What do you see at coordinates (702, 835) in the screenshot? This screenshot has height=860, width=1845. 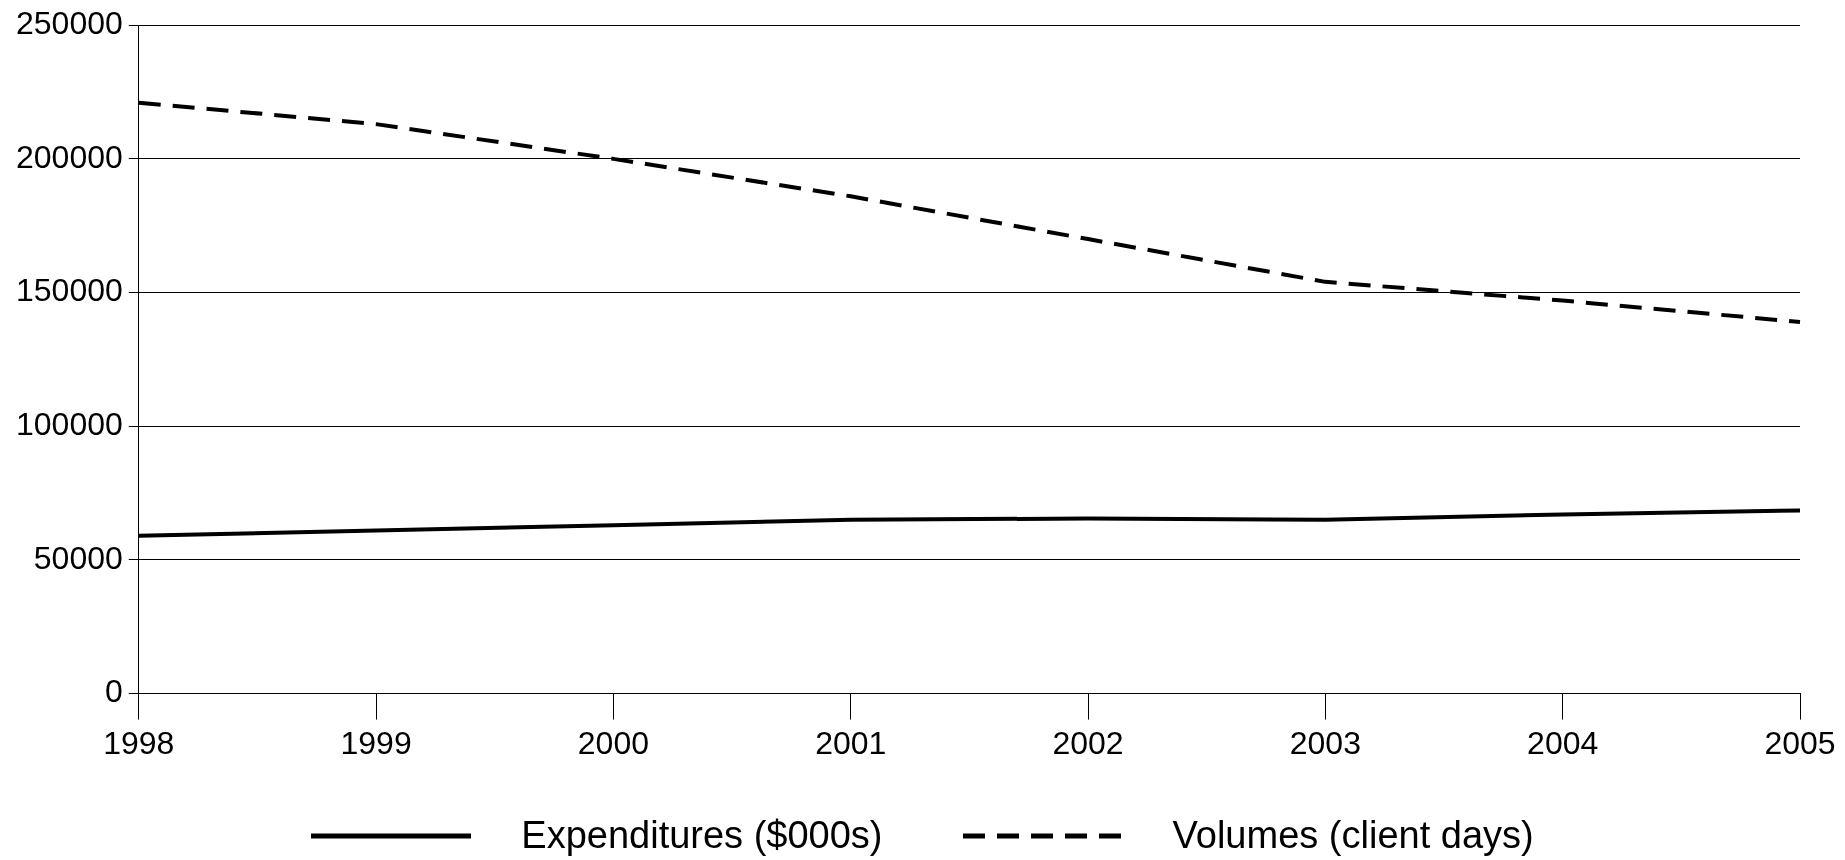 I see `legend-label: Expenditures ($000s)` at bounding box center [702, 835].